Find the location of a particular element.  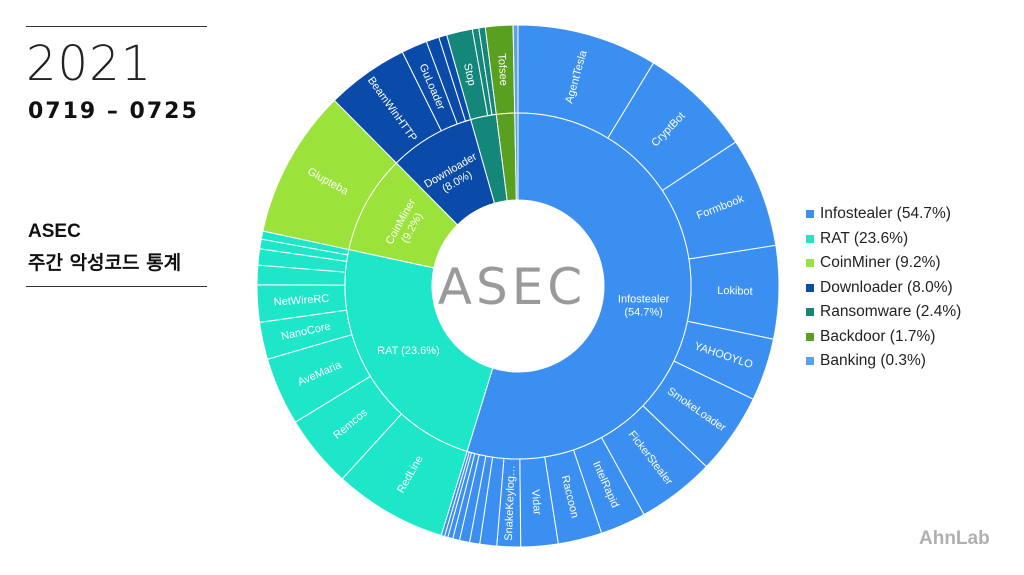

label-lokibot: Lokibot is located at coordinates (735, 291).